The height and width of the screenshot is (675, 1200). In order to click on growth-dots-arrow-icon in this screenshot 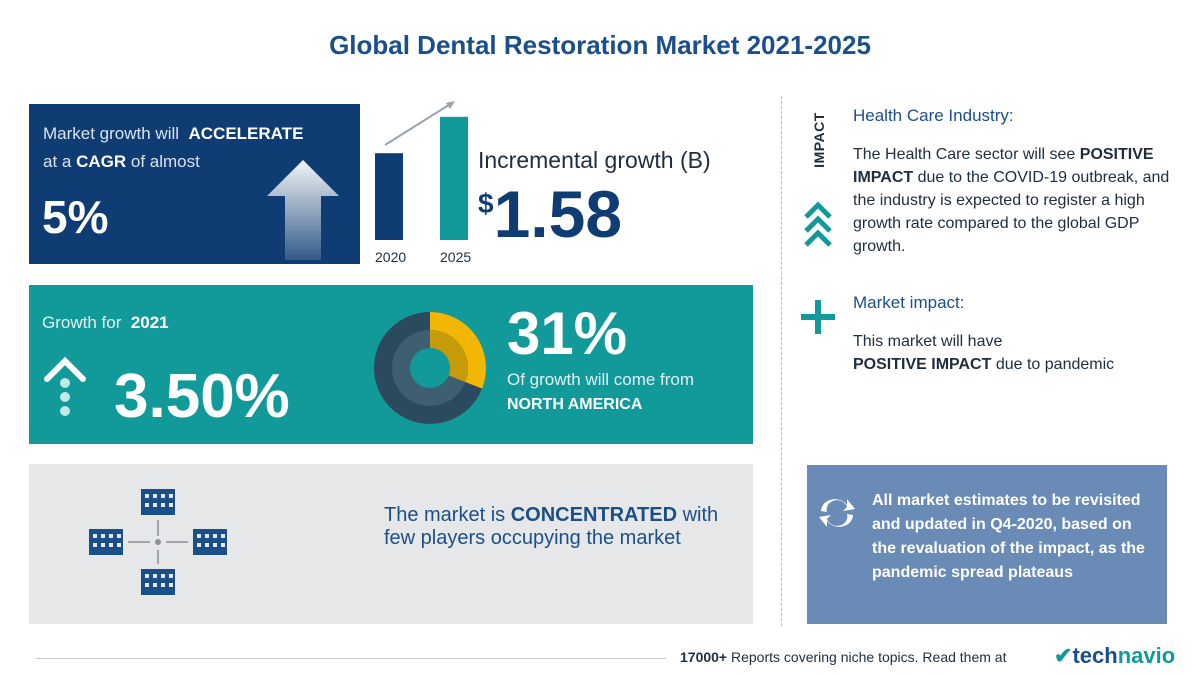, I will do `click(65, 386)`.